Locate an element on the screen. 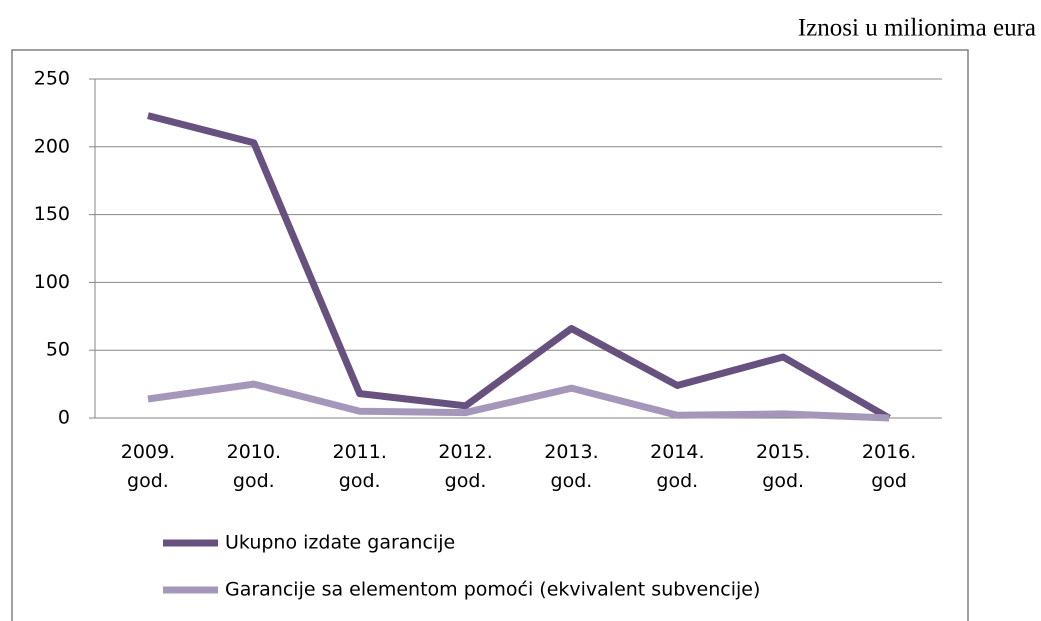 Image resolution: width=1041 pixels, height=621 pixels. x-tick-label: 2014. god. is located at coordinates (677, 466).